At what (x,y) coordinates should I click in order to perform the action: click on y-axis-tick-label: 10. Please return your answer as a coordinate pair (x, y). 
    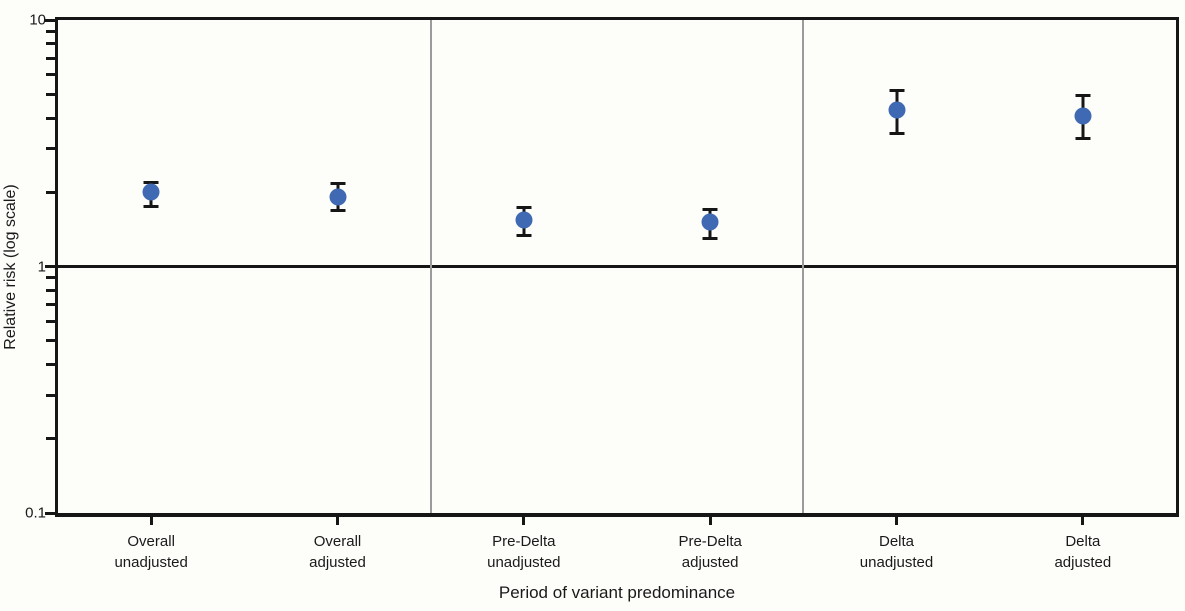
    Looking at the image, I should click on (37, 20).